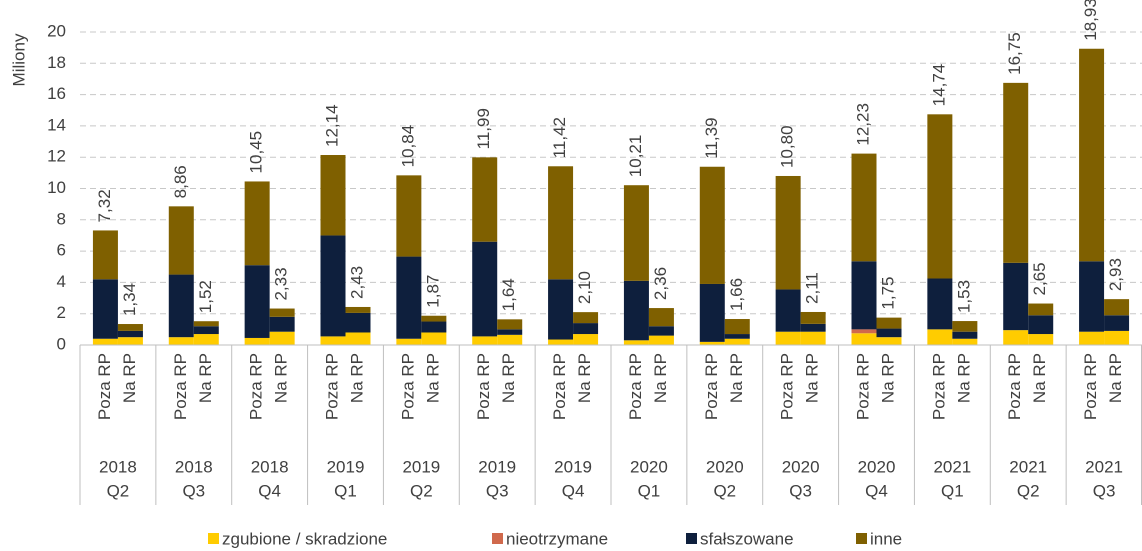 This screenshot has width=1142, height=551. Describe the element at coordinates (559, 137) in the screenshot. I see `total-label: 11,42` at that location.